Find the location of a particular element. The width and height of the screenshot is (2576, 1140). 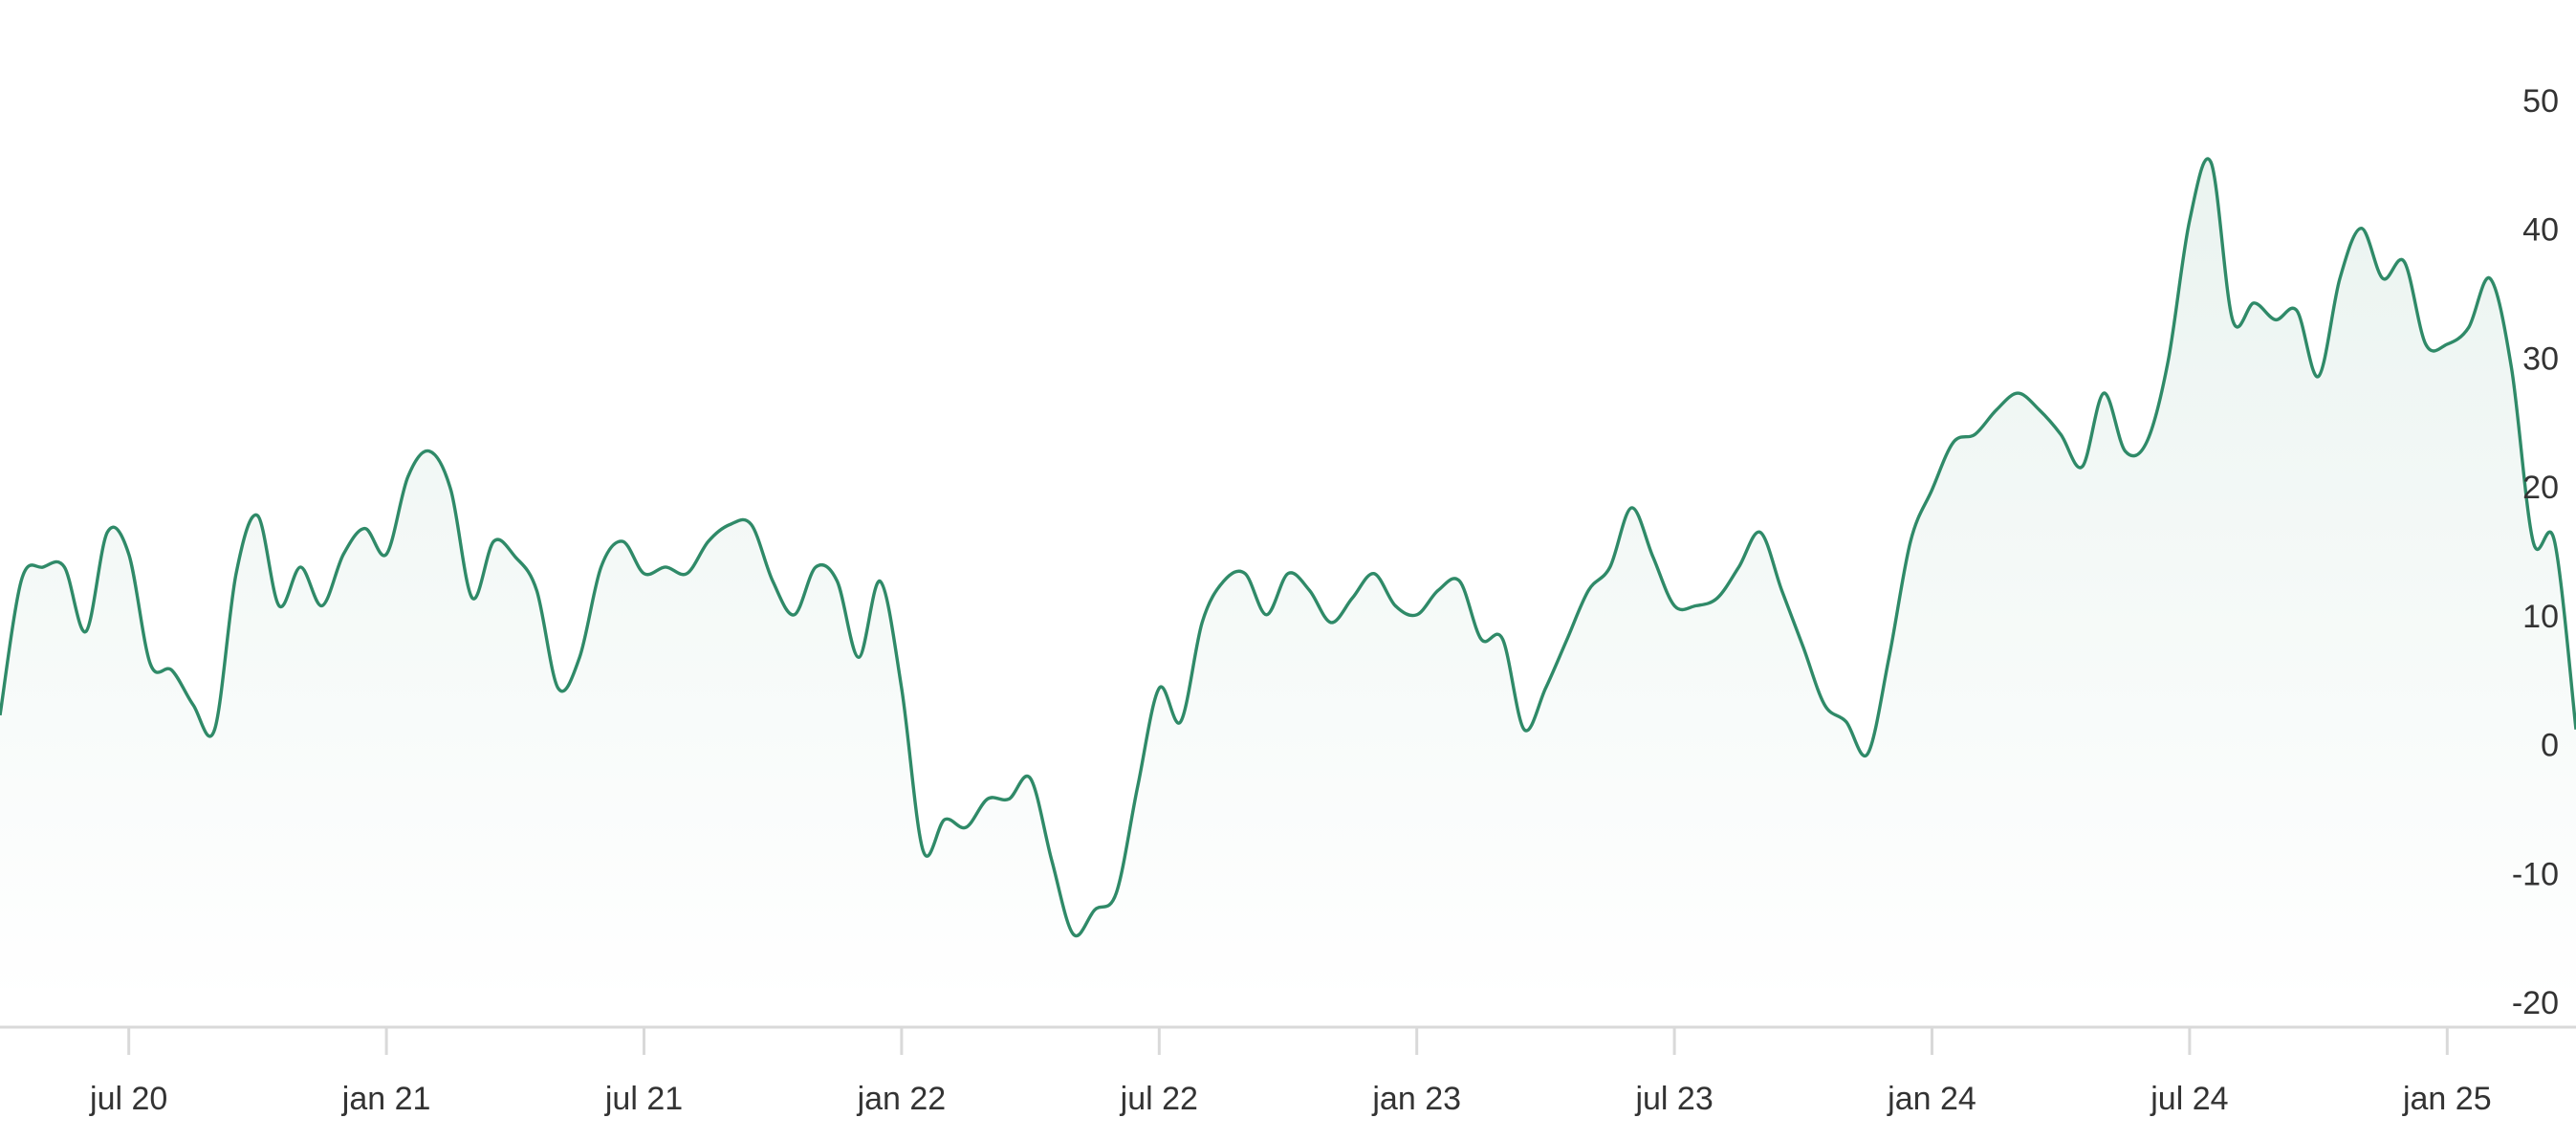

y-tick-label: 10 is located at coordinates (2540, 617).